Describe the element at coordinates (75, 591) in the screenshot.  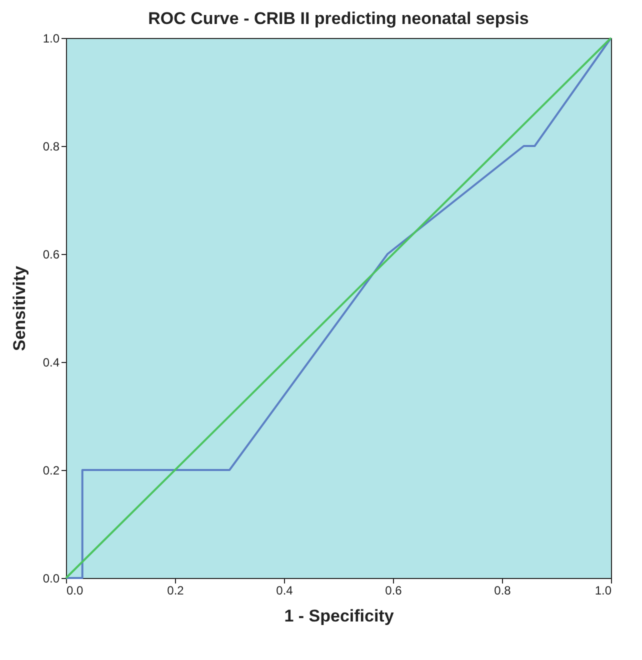
I see `x-tick-label: 0.0` at that location.